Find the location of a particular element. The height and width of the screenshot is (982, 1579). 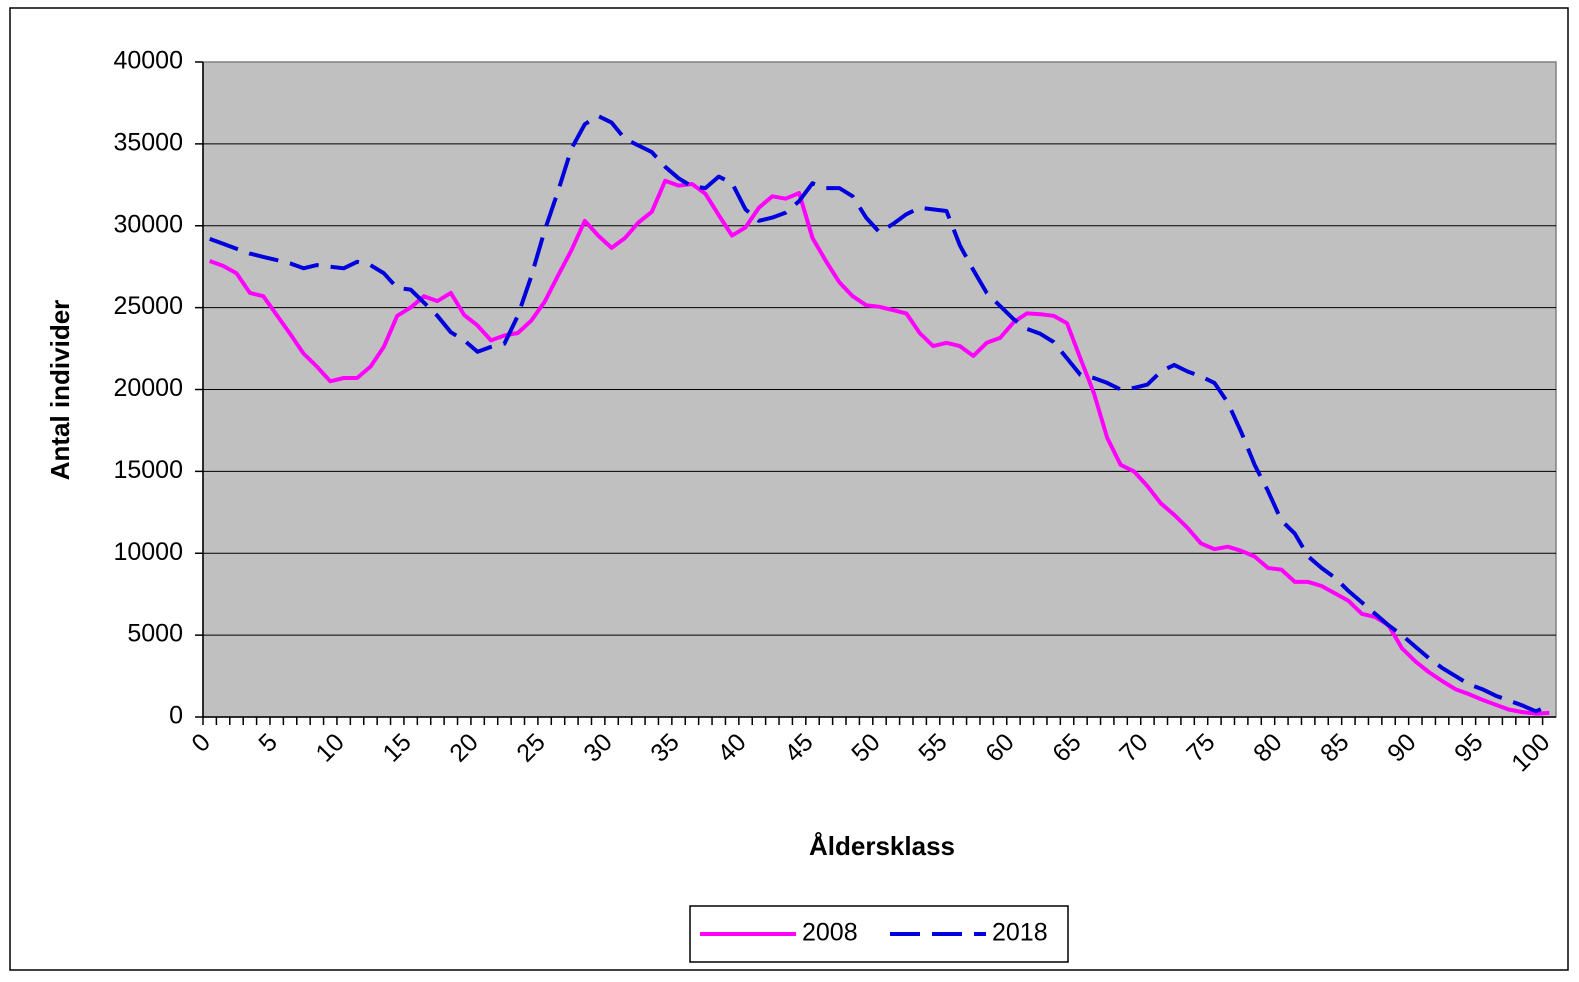

y-tick-label: 10000 is located at coordinates (148, 552).